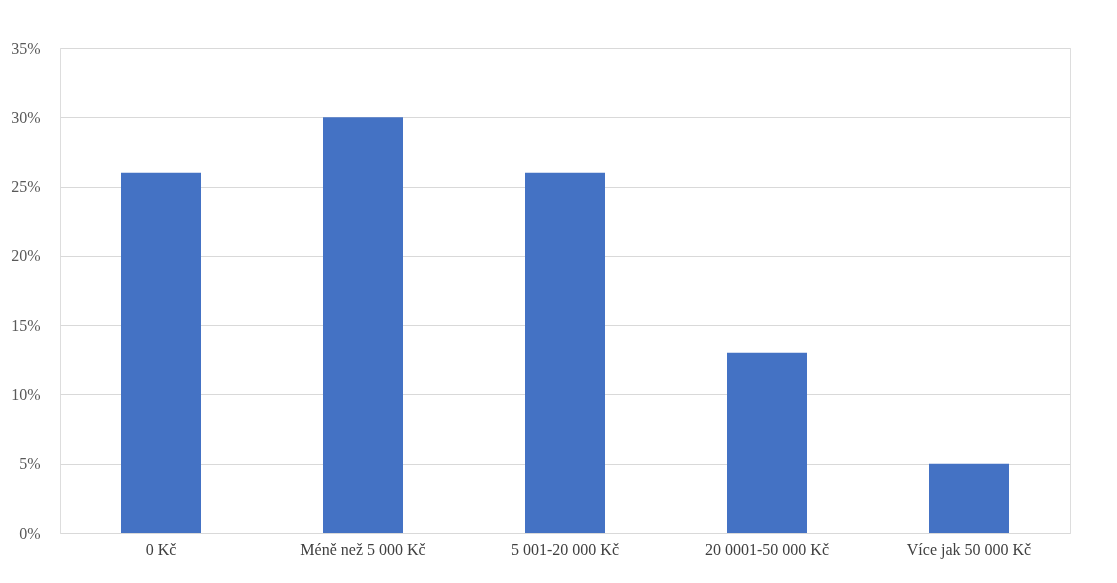 Image resolution: width=1117 pixels, height=583 pixels. Describe the element at coordinates (26, 256) in the screenshot. I see `y-tick-label: 20%` at that location.